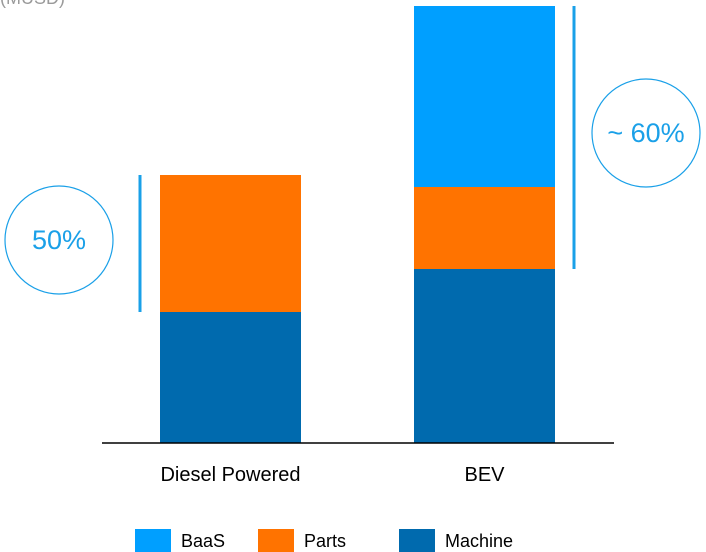 The height and width of the screenshot is (552, 706). What do you see at coordinates (484, 96) in the screenshot?
I see `bar-baas-bev` at bounding box center [484, 96].